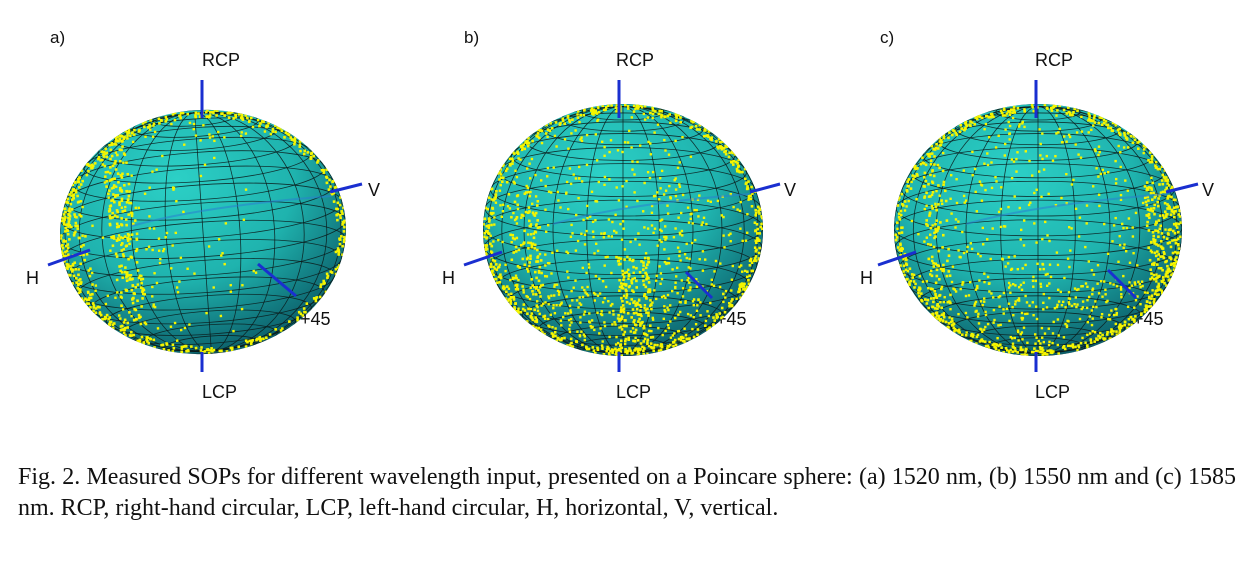 This screenshot has height=580, width=1250. Describe the element at coordinates (315, 319) in the screenshot. I see `plus45-label: +45` at that location.